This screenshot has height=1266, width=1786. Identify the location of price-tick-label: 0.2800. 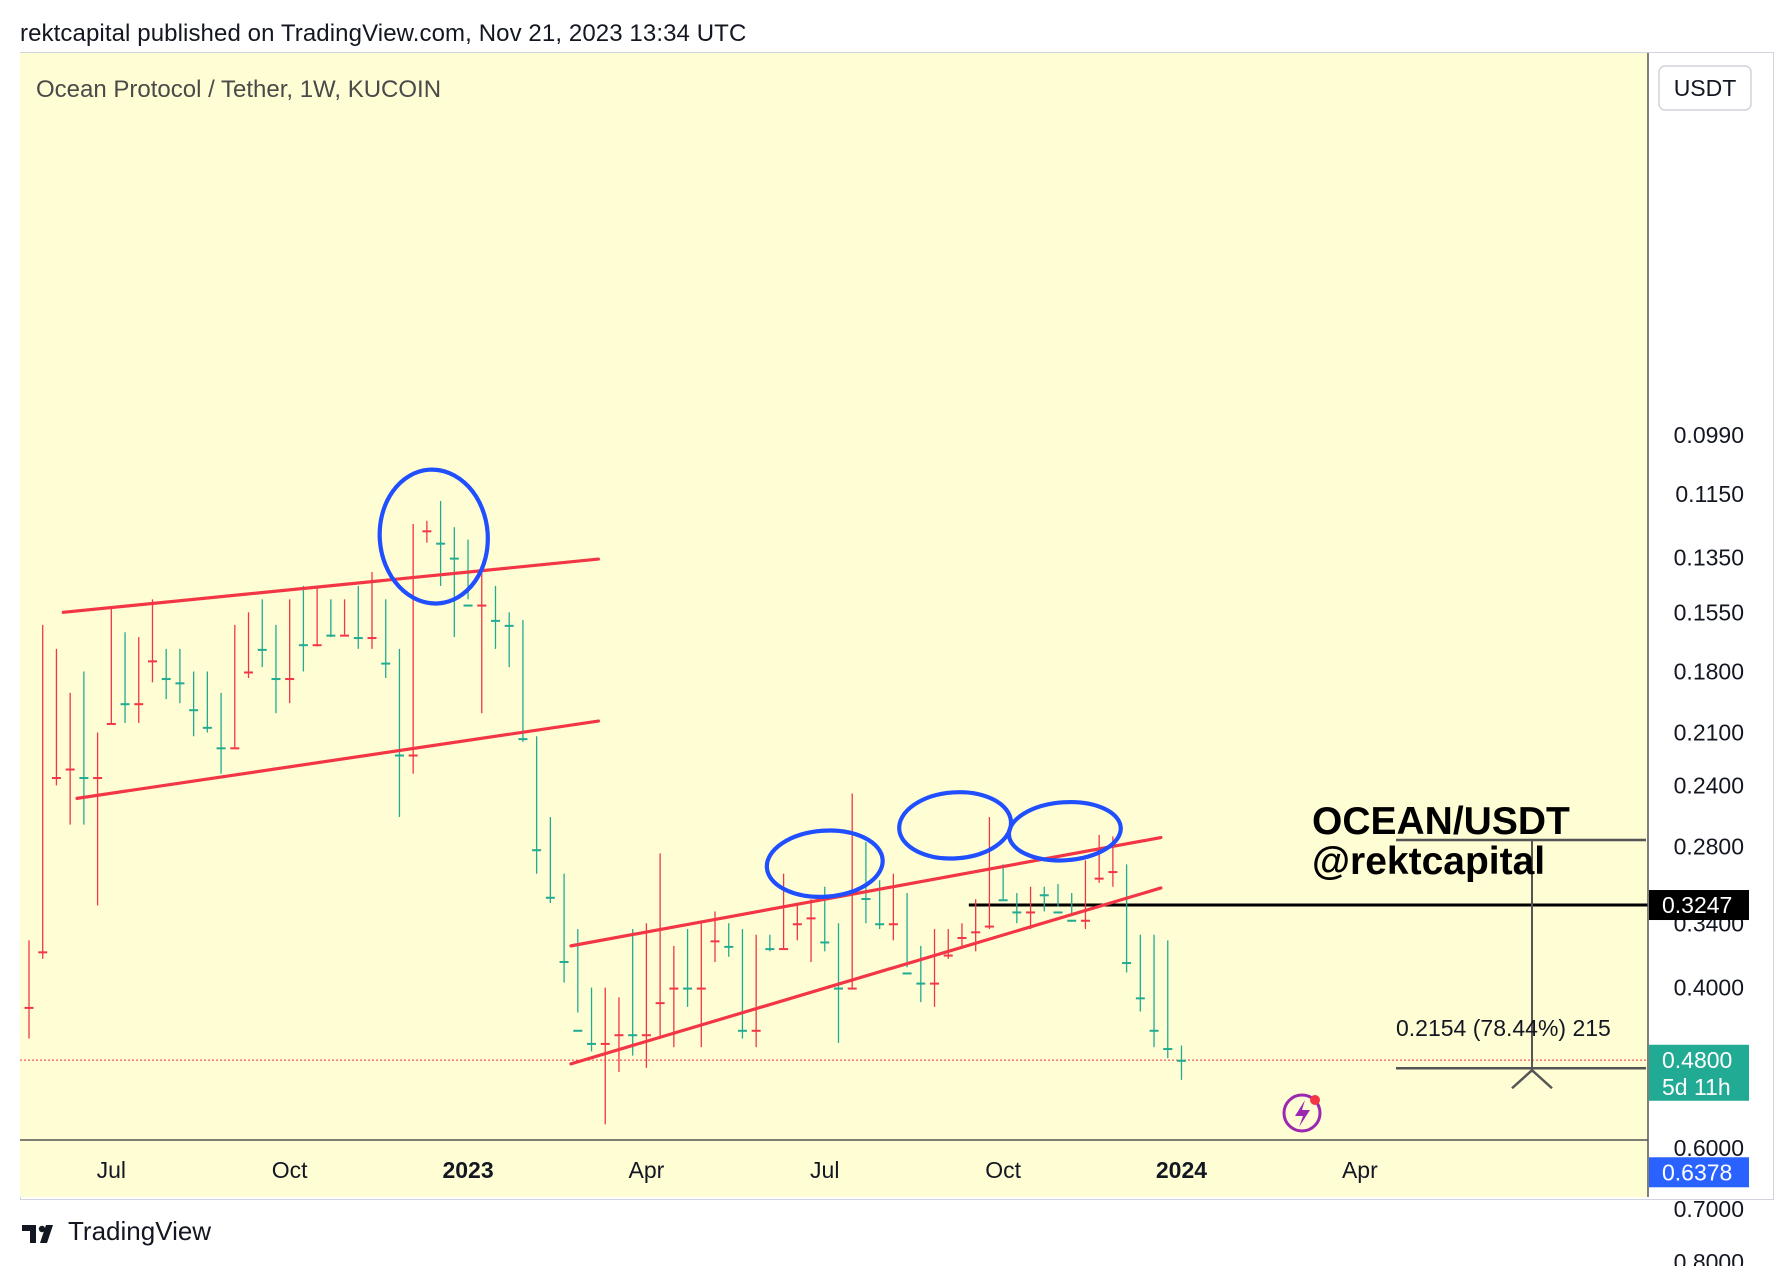
(1709, 846).